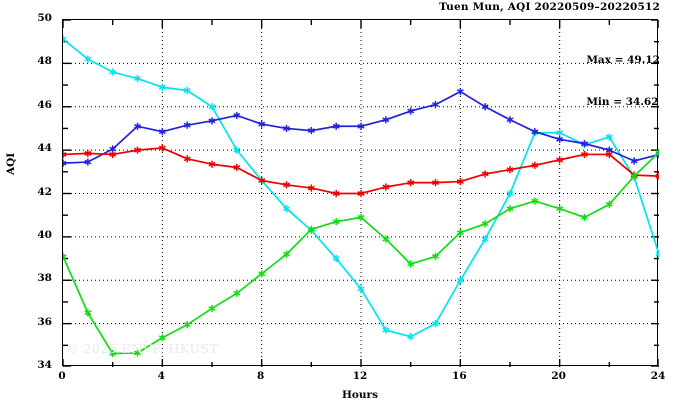 This screenshot has width=674, height=409. What do you see at coordinates (623, 60) in the screenshot?
I see `max-value-label: Max = 49.12` at bounding box center [623, 60].